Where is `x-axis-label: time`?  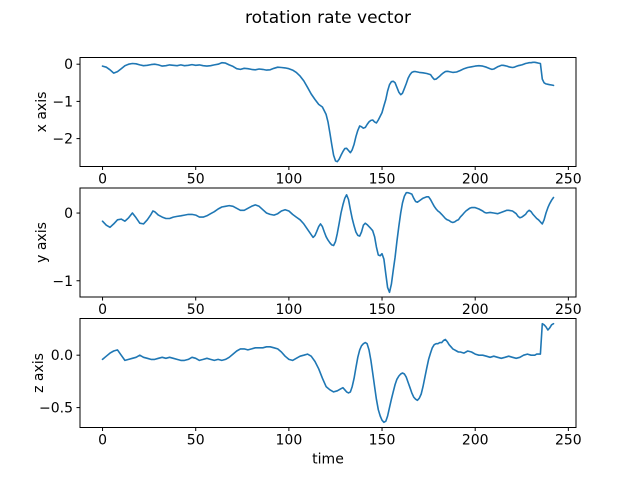
x-axis-label: time is located at coordinates (328, 460).